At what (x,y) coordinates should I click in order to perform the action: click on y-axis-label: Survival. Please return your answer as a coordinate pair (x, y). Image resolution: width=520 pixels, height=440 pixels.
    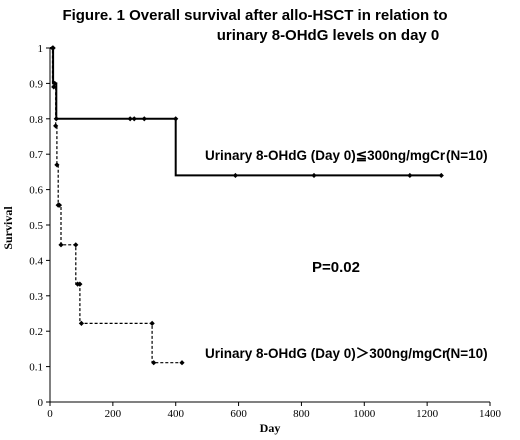
    Looking at the image, I should click on (8, 228).